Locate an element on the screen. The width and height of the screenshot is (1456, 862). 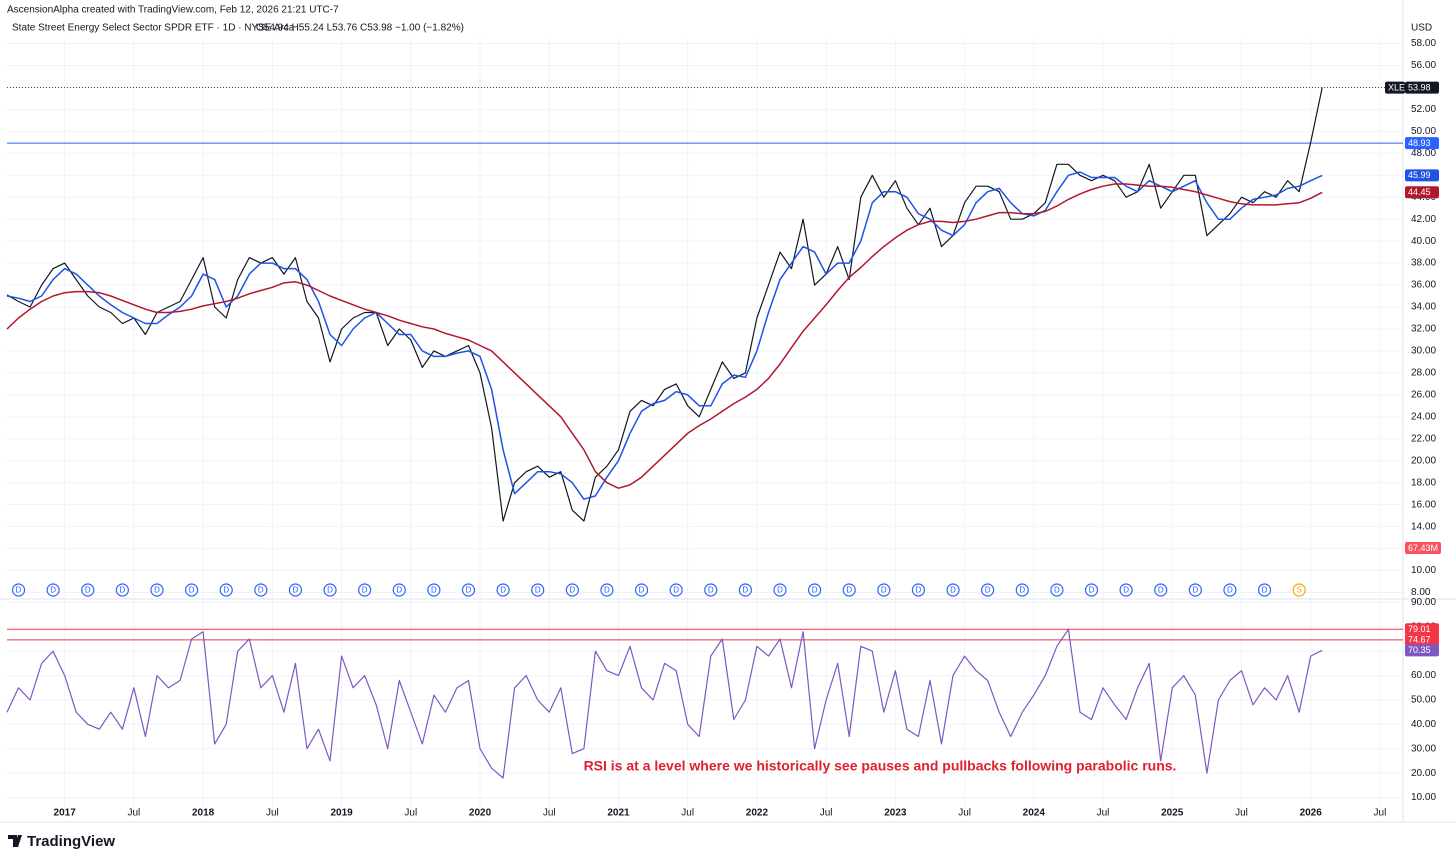
y-tick-label: 28.00 is located at coordinates (1423, 373).